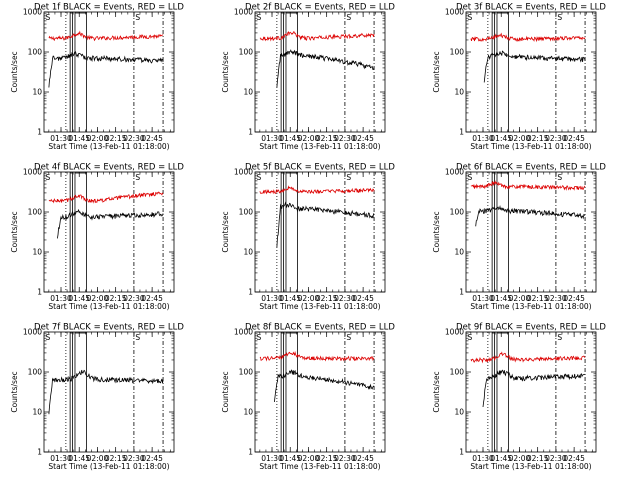 This screenshot has width=640, height=480. I want to click on panel-title: Det 8f BLACK = Events, RED = LLD, so click(320, 328).